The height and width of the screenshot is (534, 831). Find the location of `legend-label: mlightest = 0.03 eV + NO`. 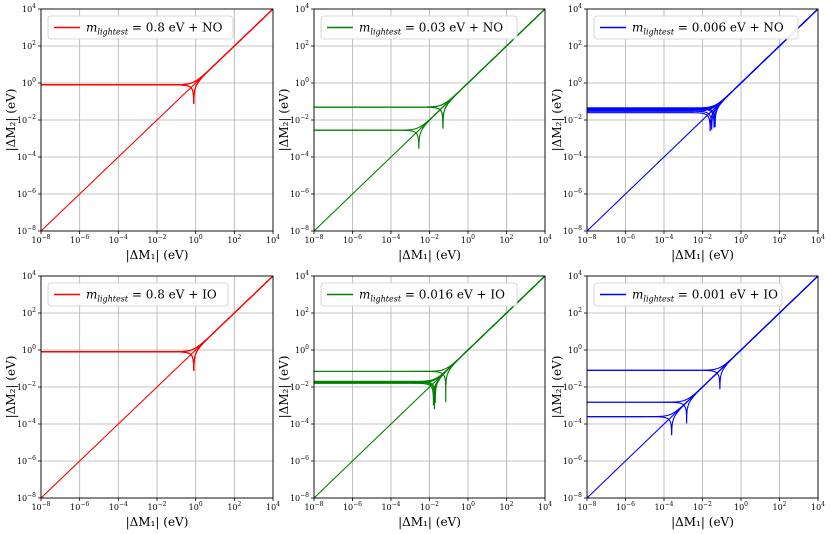

legend-label: mlightest = 0.03 eV + NO is located at coordinates (431, 29).